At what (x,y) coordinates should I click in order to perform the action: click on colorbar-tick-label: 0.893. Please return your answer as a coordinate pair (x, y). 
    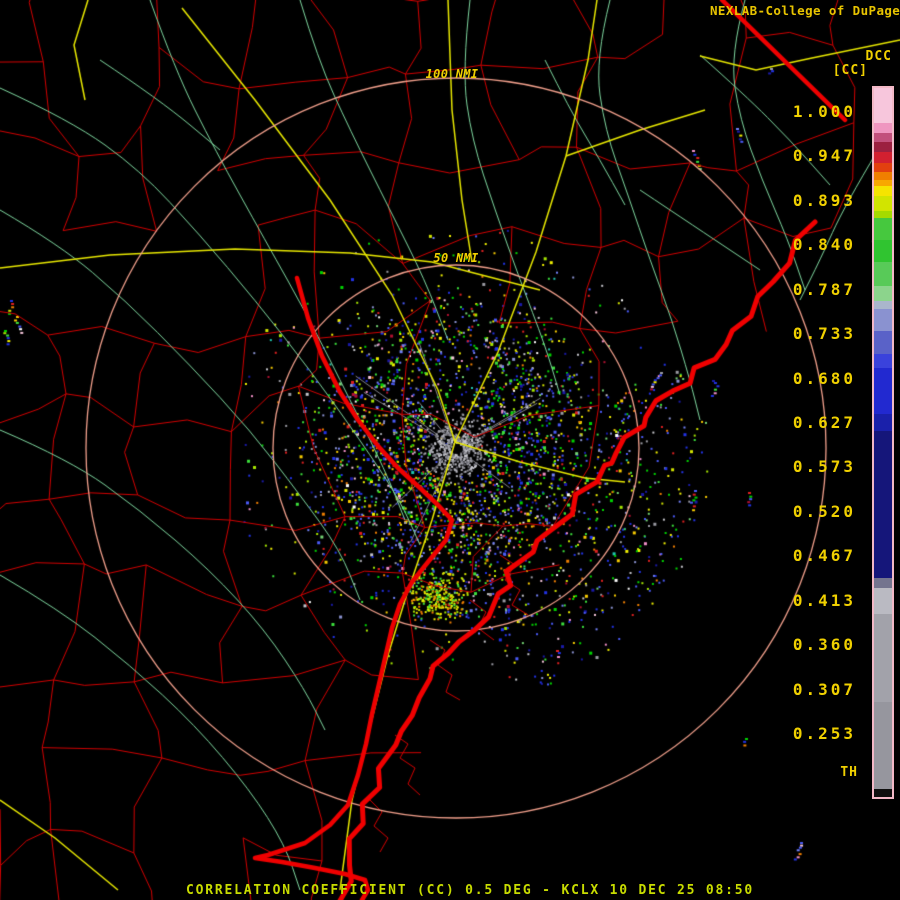
    Looking at the image, I should click on (824, 200).